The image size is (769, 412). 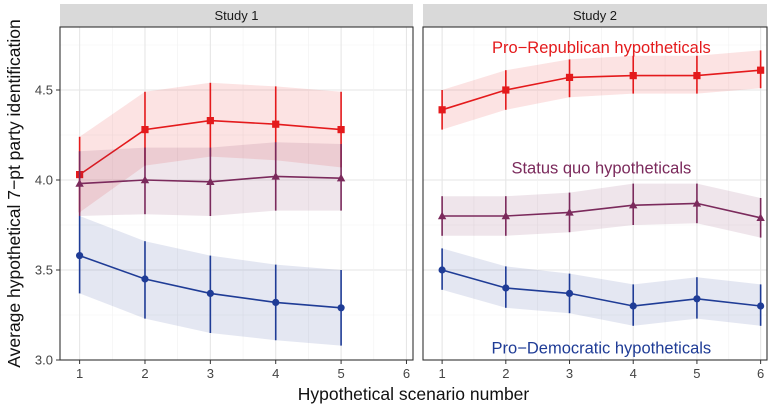 What do you see at coordinates (44, 360) in the screenshot?
I see `y-tick-label: 3.0` at bounding box center [44, 360].